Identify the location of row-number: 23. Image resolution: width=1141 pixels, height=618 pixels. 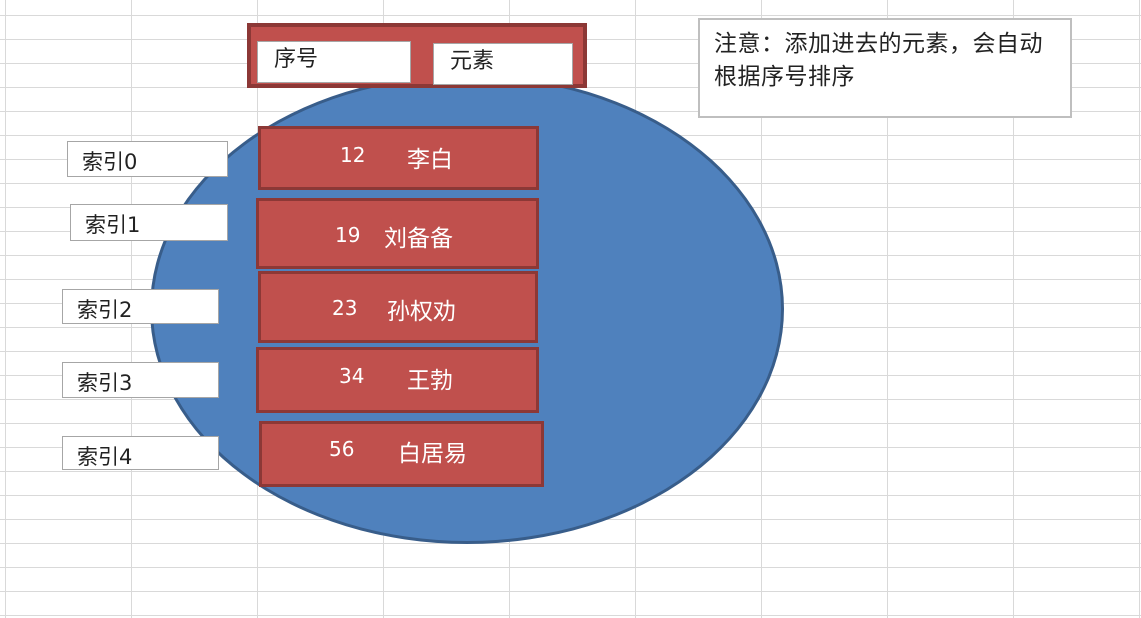
(345, 308).